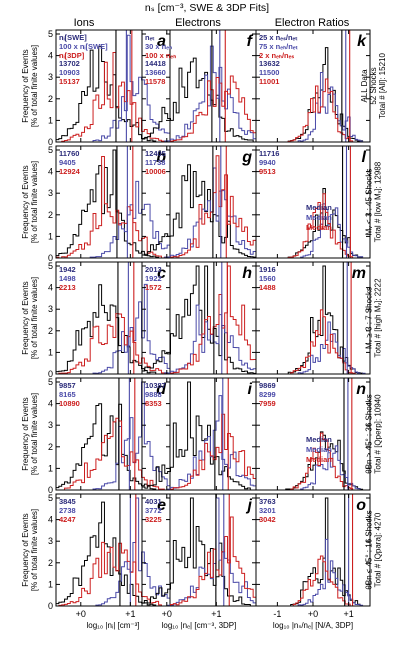 This screenshot has width=400, height=647. I want to click on panel-frame, so click(113, 318).